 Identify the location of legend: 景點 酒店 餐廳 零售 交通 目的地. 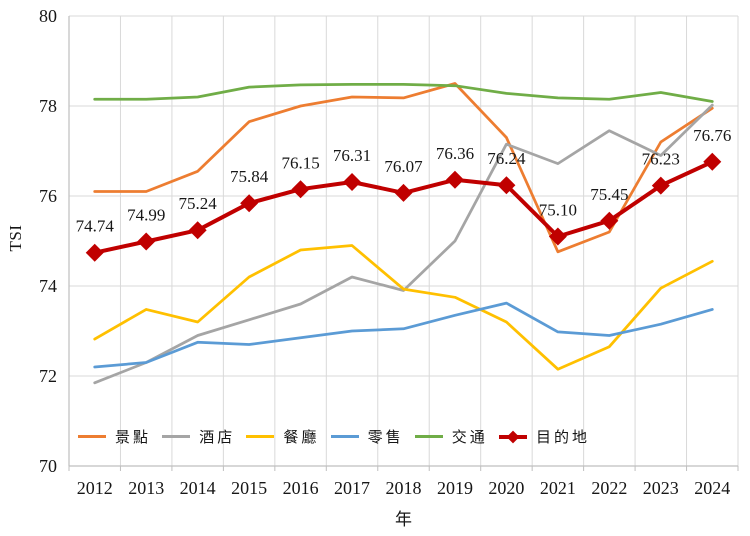
(334, 436).